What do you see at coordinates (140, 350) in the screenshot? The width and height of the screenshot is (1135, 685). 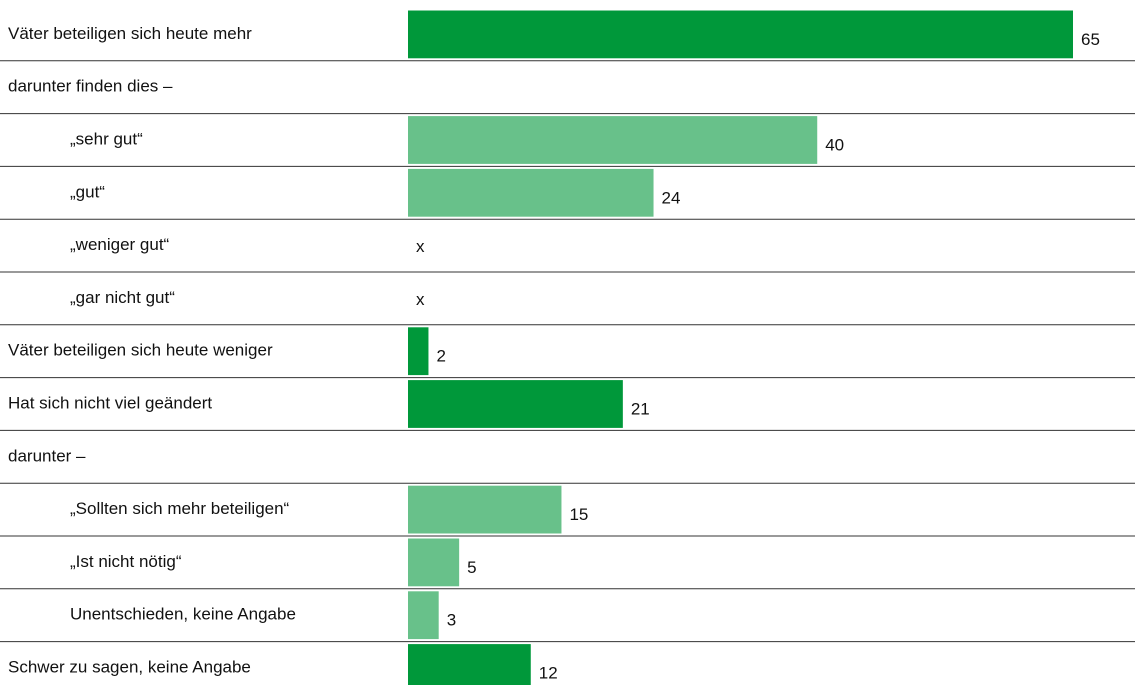 I see `category-label: Väter beteiligen sich heute weniger` at bounding box center [140, 350].